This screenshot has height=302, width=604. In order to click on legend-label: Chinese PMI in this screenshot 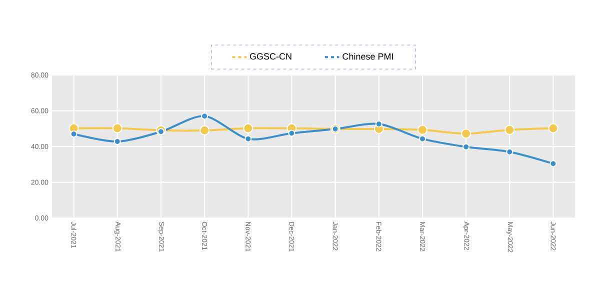, I will do `click(367, 56)`.